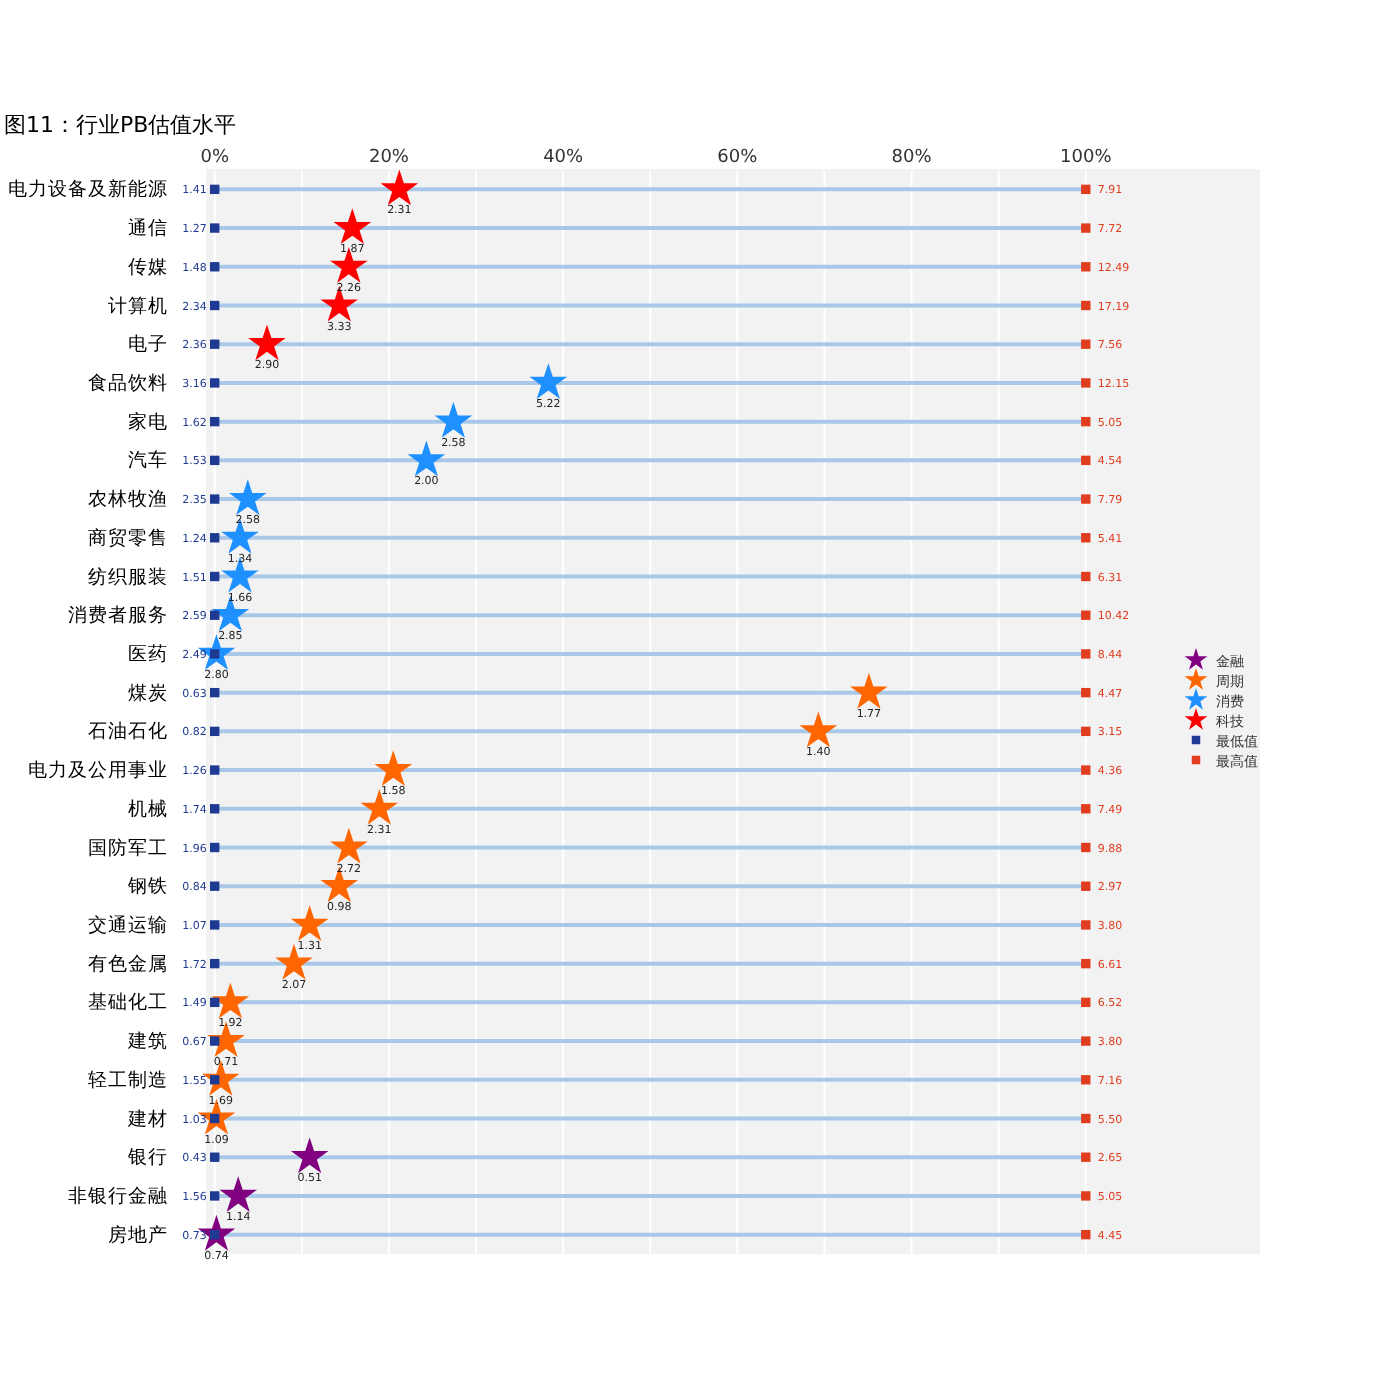  Describe the element at coordinates (128, 847) in the screenshot. I see `y-tick-label: 国防军工` at that location.